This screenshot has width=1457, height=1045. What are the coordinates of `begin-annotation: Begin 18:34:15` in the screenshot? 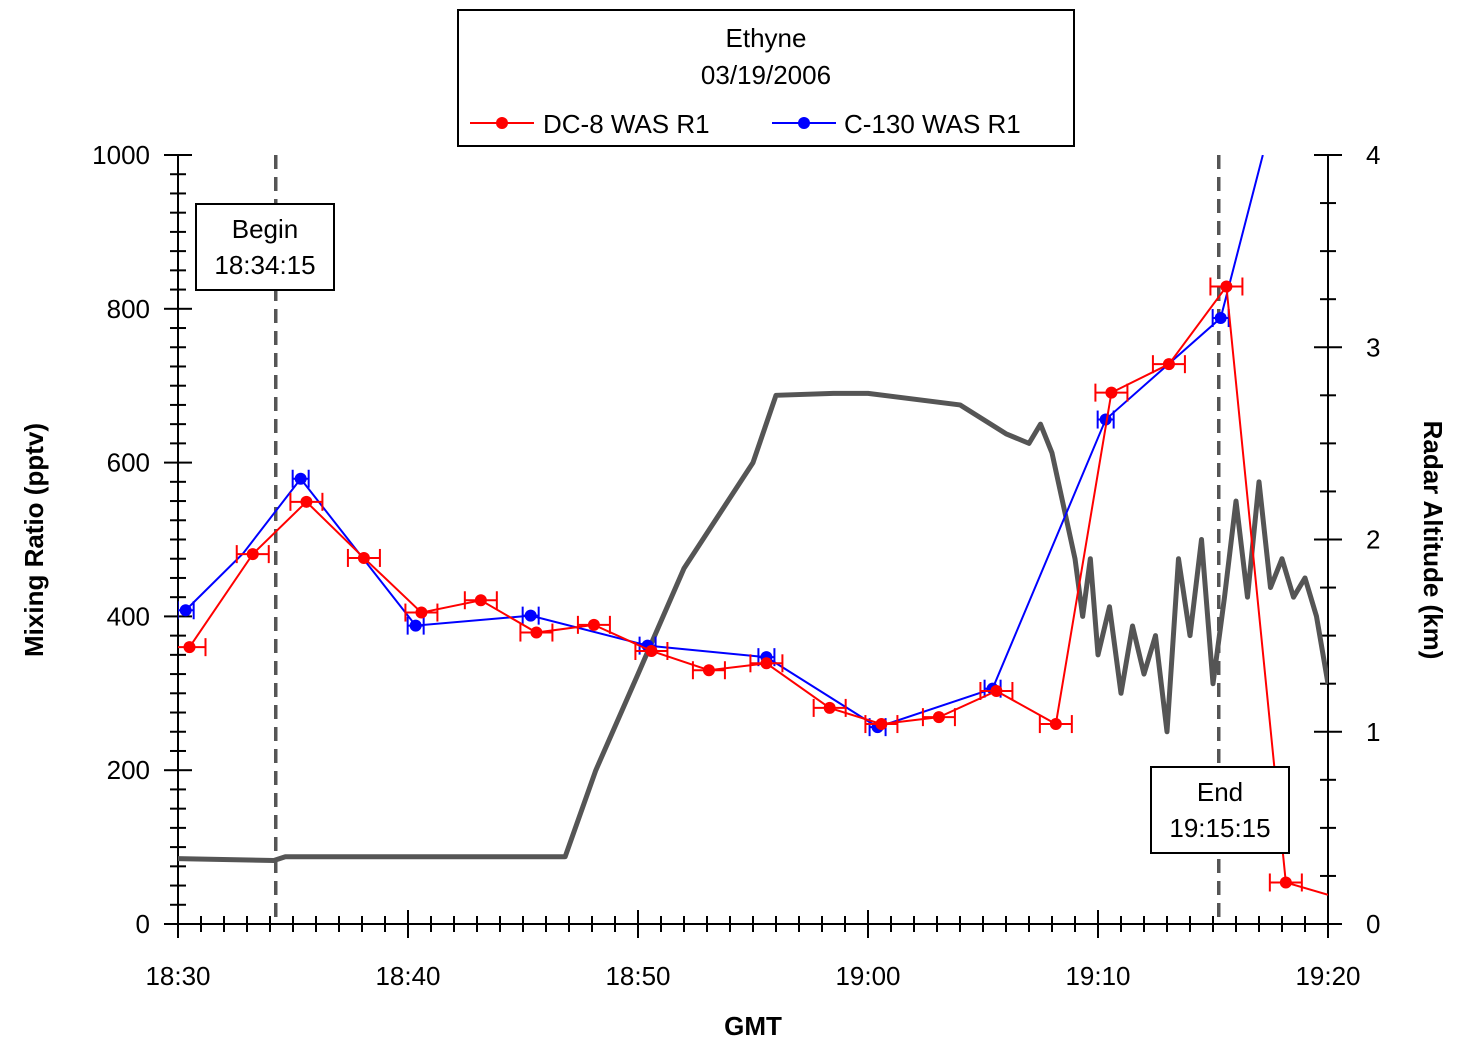 It's located at (265, 247).